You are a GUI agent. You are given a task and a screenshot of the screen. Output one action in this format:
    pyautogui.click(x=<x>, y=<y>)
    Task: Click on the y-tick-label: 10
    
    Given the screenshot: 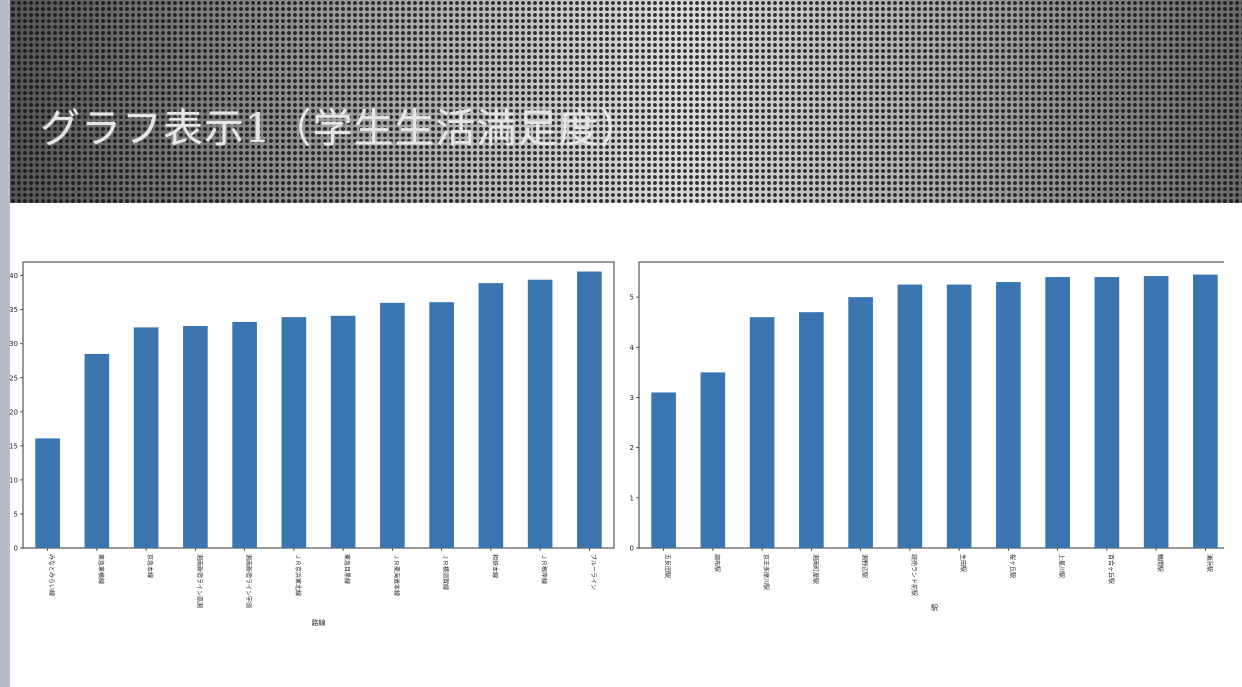 What is the action you would take?
    pyautogui.click(x=14, y=480)
    